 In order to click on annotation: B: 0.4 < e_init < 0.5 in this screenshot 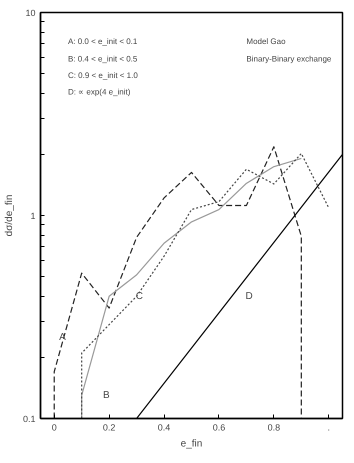, I will do `click(103, 59)`.